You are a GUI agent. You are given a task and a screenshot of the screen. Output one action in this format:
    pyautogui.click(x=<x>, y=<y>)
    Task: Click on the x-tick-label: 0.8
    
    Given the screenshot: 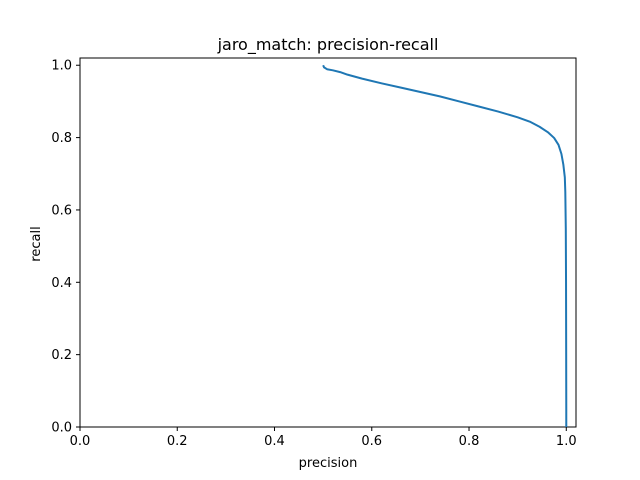 What is the action you would take?
    pyautogui.click(x=469, y=441)
    